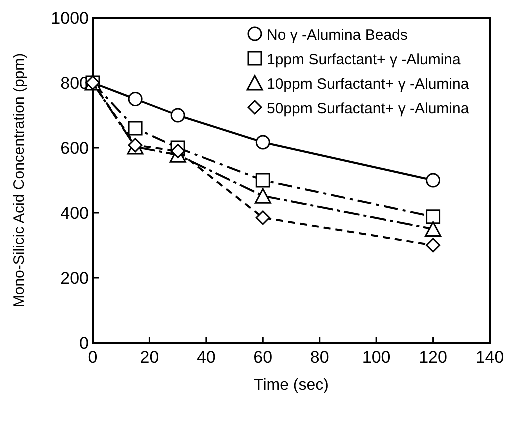 Image resolution: width=510 pixels, height=423 pixels. What do you see at coordinates (74, 213) in the screenshot?
I see `y-tick-label: 400` at bounding box center [74, 213].